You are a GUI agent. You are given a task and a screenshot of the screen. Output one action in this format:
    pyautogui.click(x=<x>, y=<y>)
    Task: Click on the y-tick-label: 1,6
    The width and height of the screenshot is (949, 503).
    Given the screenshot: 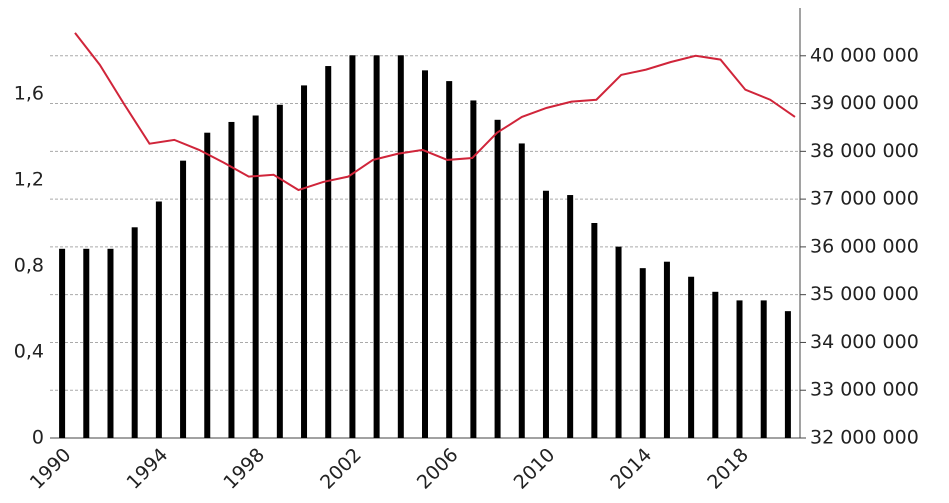 What is the action you would take?
    pyautogui.click(x=29, y=94)
    